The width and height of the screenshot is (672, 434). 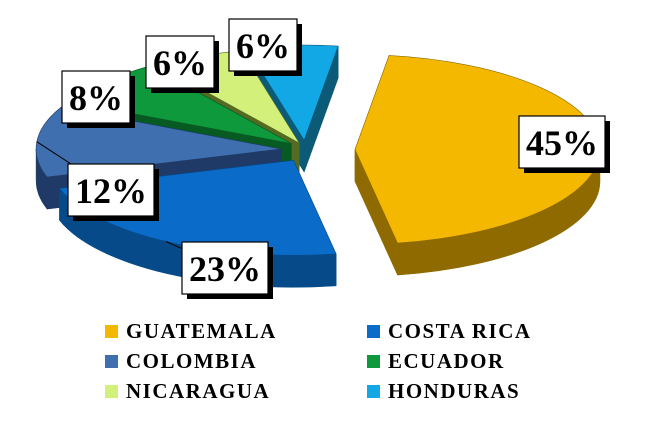 I want to click on data-label-nicaragua: 6%, so click(x=180, y=63).